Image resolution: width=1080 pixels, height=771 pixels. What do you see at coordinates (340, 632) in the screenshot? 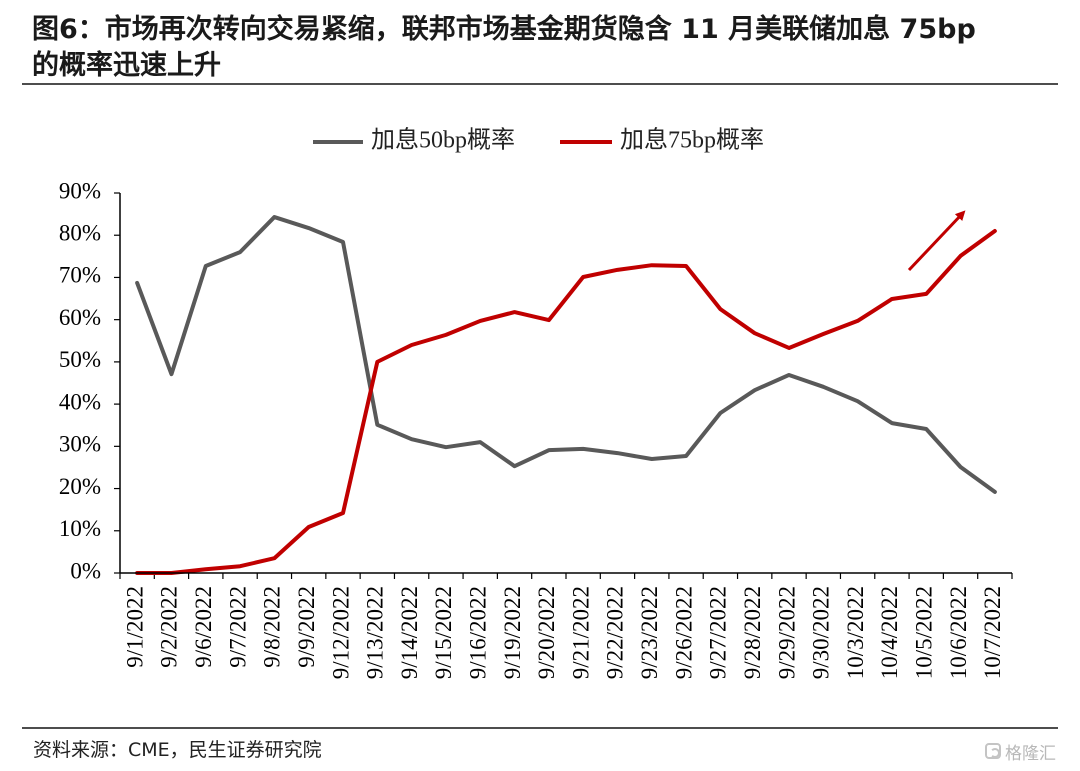
I see `x-tick-label: 9/12/2022` at bounding box center [340, 632].